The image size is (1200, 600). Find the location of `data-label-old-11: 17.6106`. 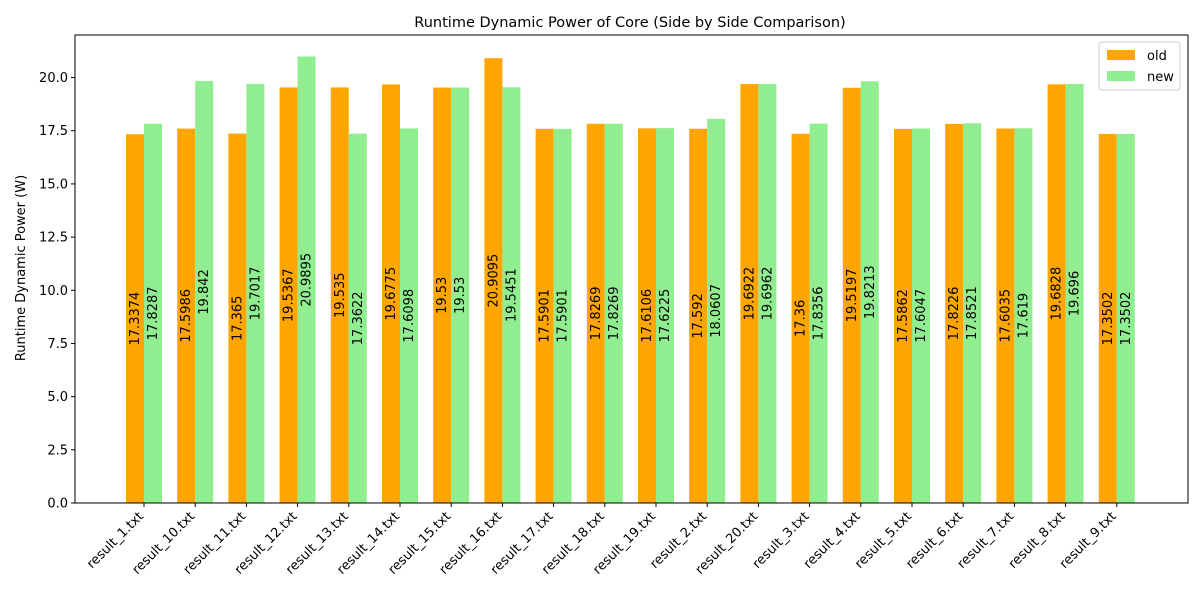

data-label-old-11: 17.6106 is located at coordinates (647, 316).